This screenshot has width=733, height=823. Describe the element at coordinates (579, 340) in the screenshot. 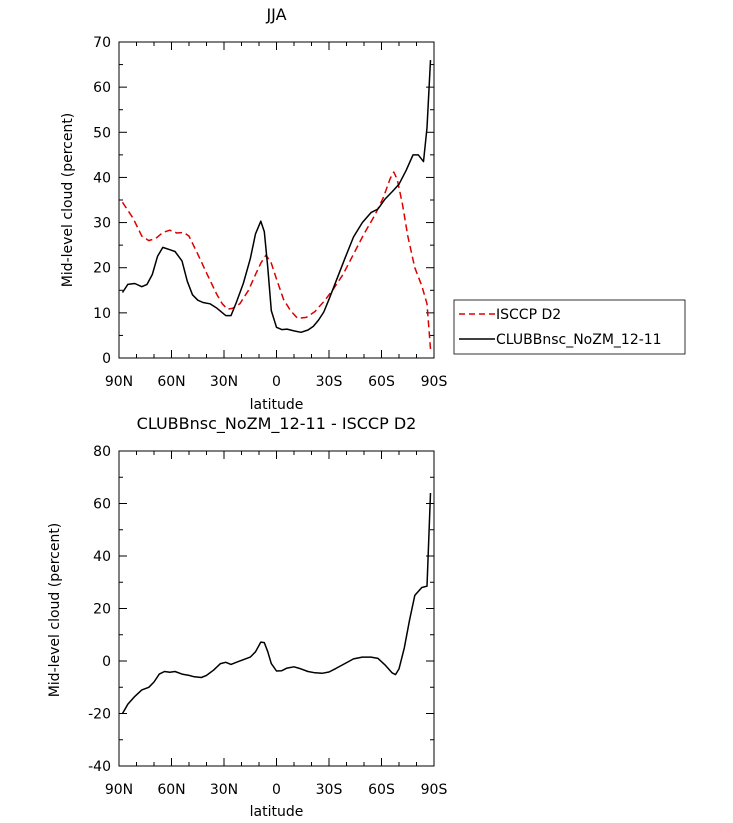

I see `legend-label-clubb: CLUBBnsc_NoZM_12-11` at that location.